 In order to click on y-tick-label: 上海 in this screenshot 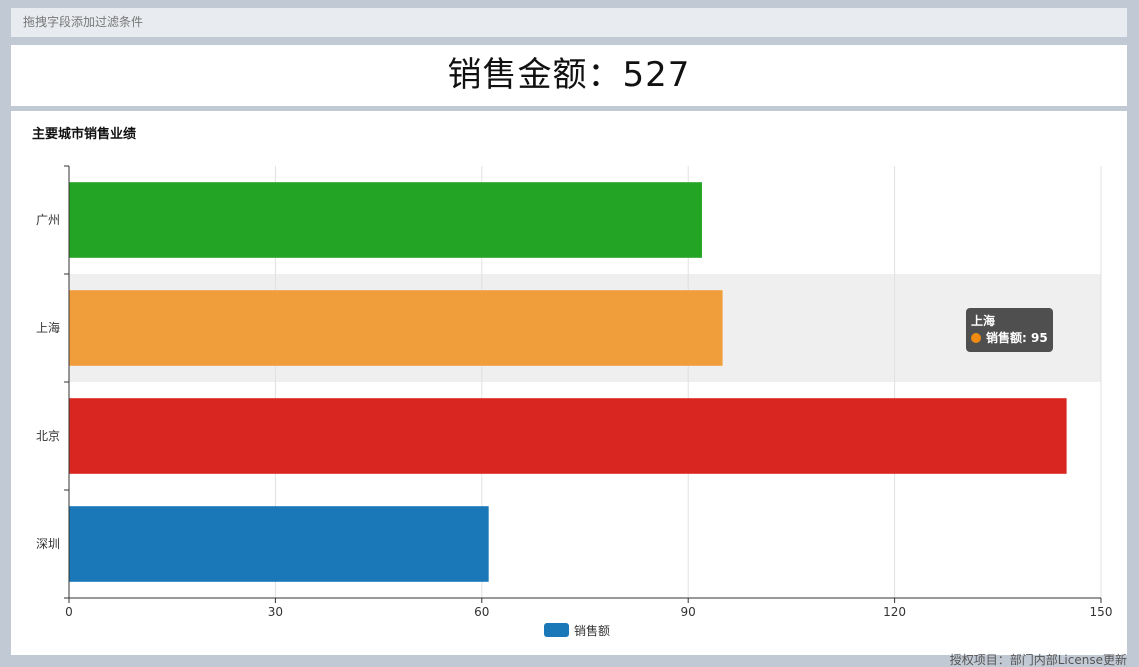, I will do `click(48, 327)`.